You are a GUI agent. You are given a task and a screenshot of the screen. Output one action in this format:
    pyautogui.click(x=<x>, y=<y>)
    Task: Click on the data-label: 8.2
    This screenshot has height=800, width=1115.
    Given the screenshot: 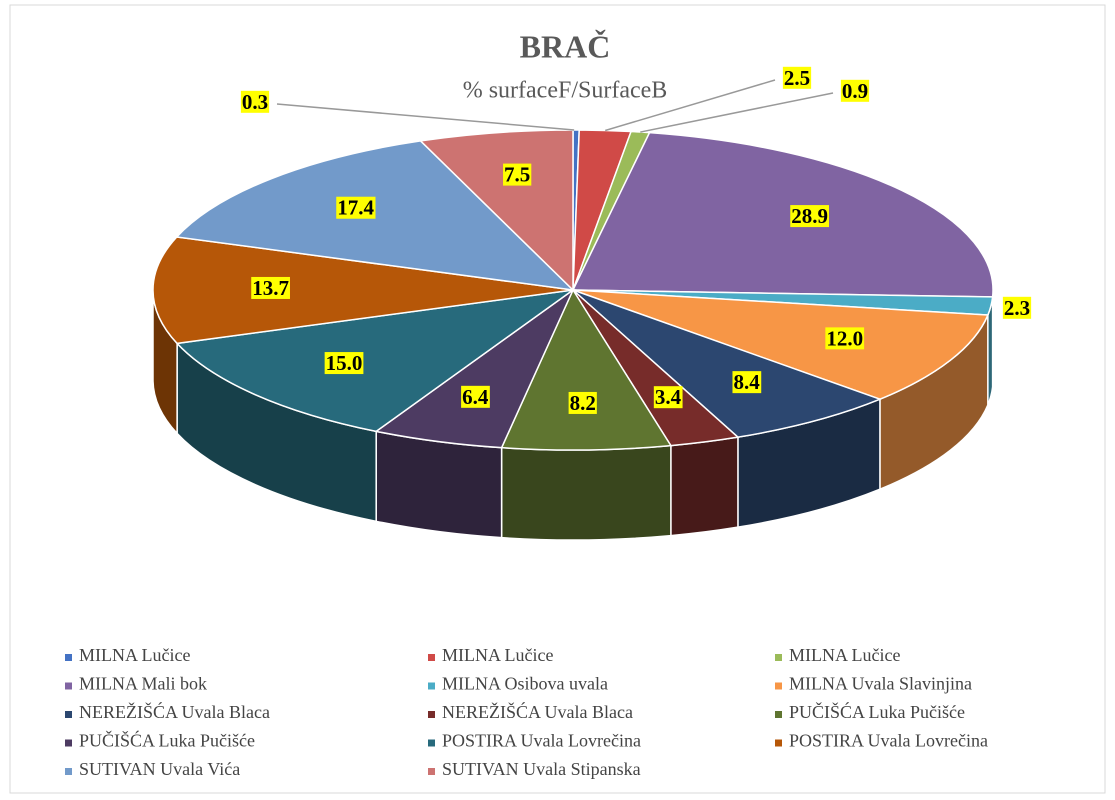 What is the action you would take?
    pyautogui.click(x=583, y=403)
    